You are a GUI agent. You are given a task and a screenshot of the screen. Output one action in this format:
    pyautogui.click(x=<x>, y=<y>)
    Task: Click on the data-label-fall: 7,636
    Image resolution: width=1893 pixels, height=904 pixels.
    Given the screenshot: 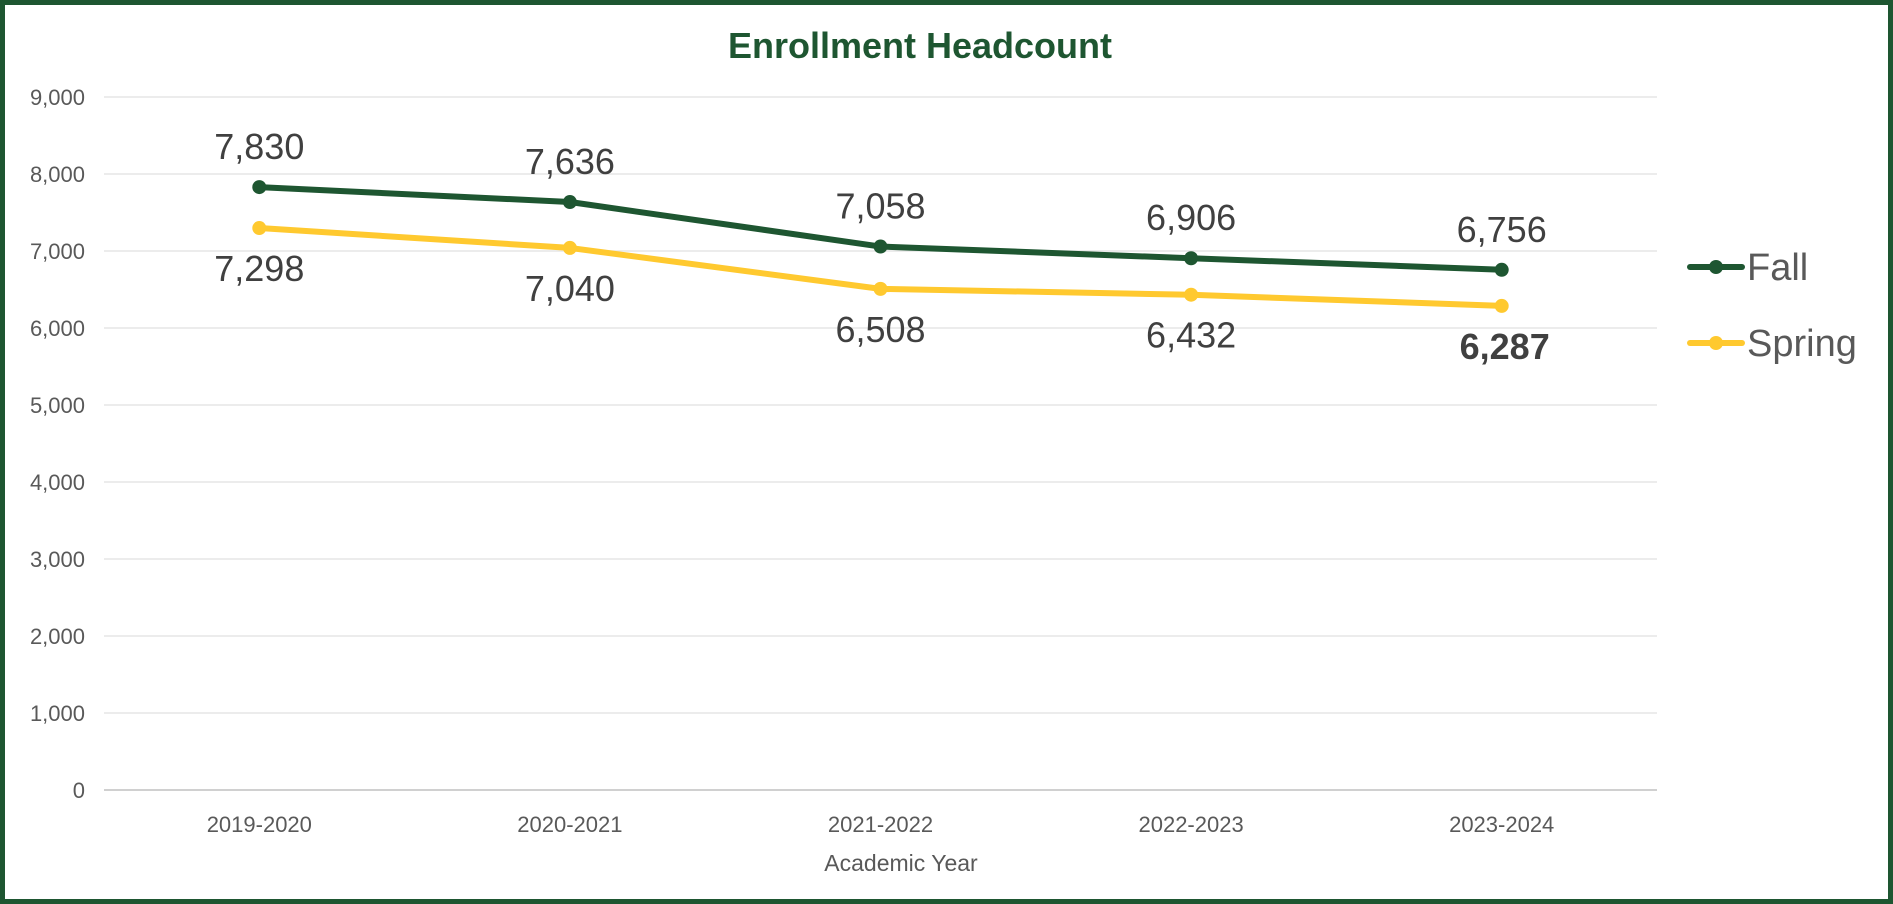 What is the action you would take?
    pyautogui.click(x=570, y=161)
    